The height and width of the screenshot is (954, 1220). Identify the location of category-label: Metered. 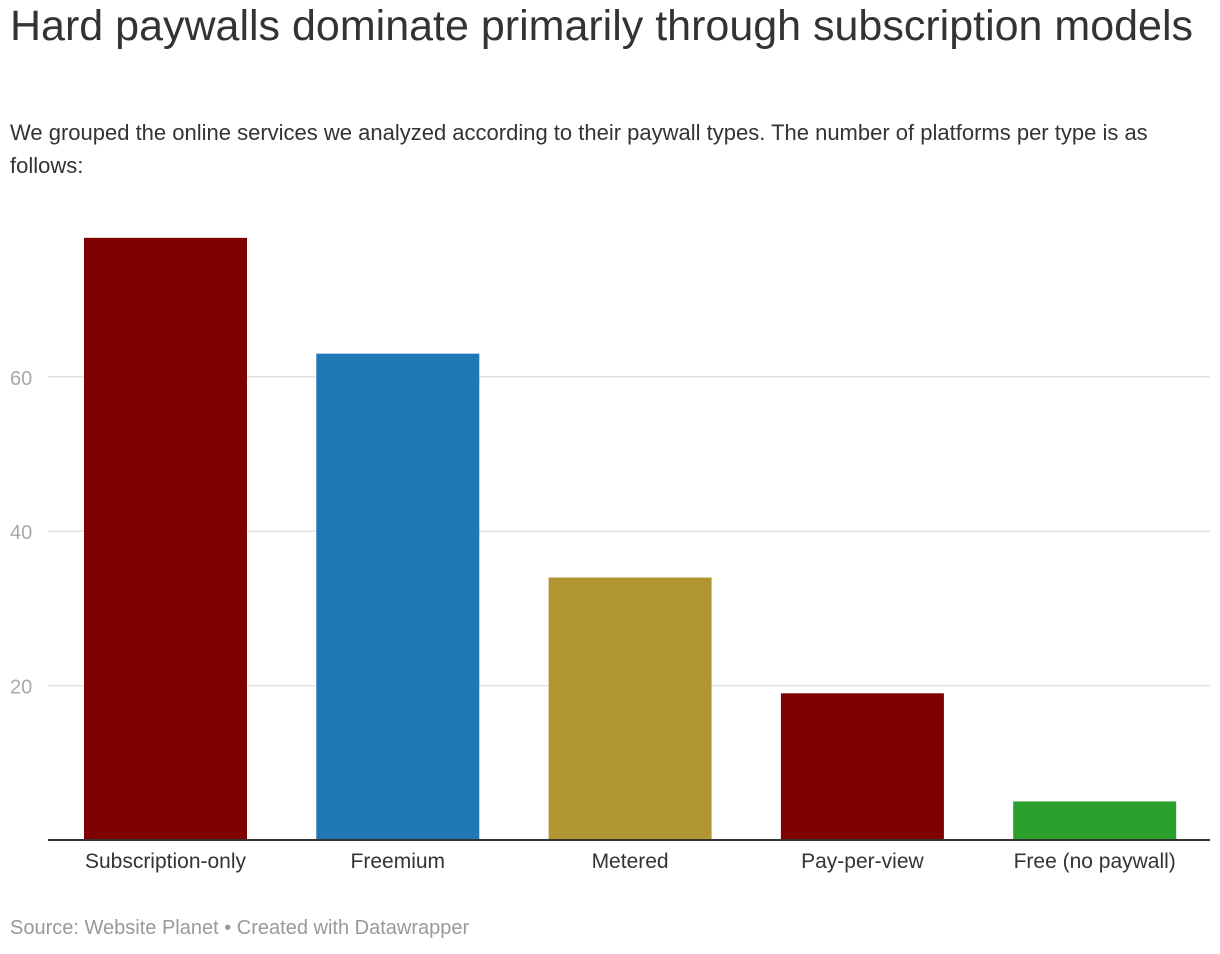
(630, 861).